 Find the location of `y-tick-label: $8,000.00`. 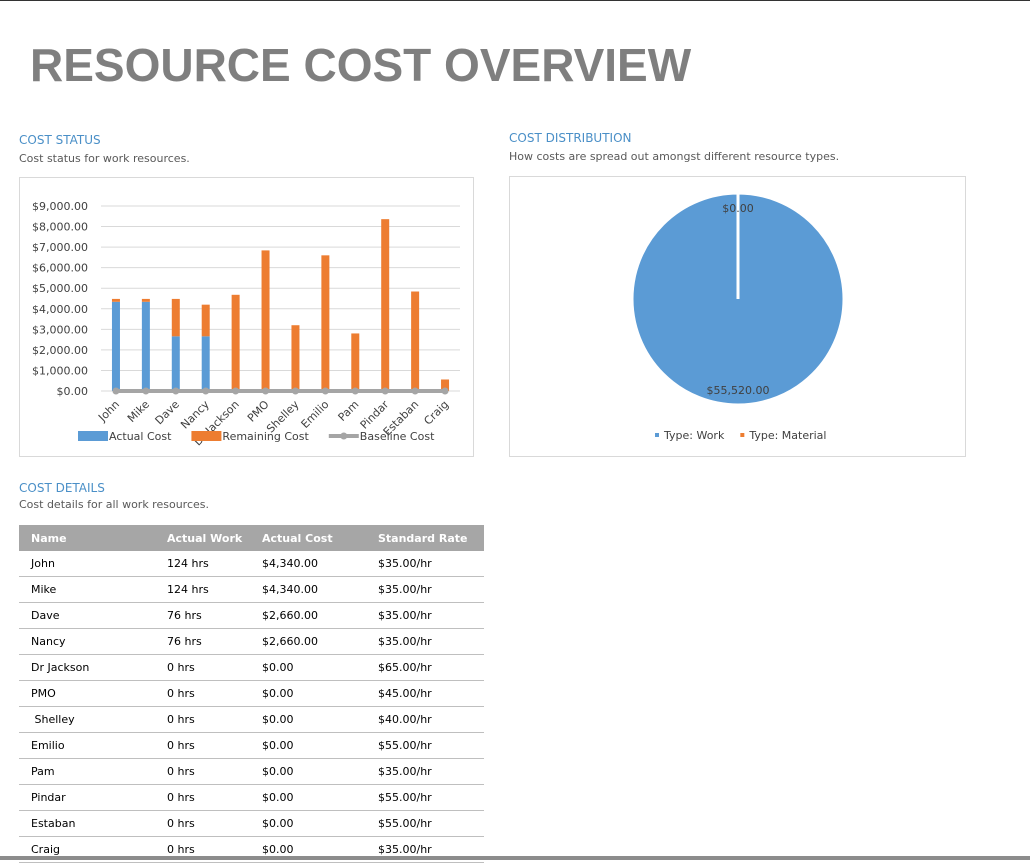

y-tick-label: $8,000.00 is located at coordinates (60, 227).